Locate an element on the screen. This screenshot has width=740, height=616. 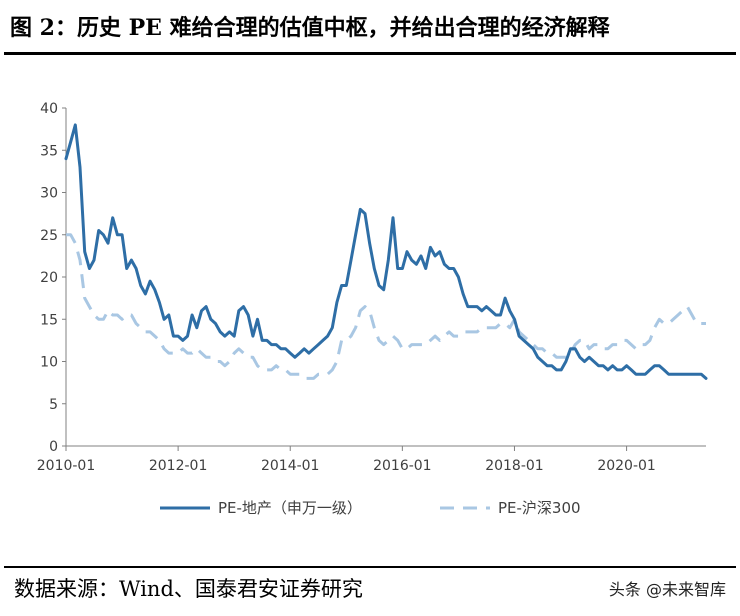
watermark: 头条 @未来智库 is located at coordinates (667, 589).